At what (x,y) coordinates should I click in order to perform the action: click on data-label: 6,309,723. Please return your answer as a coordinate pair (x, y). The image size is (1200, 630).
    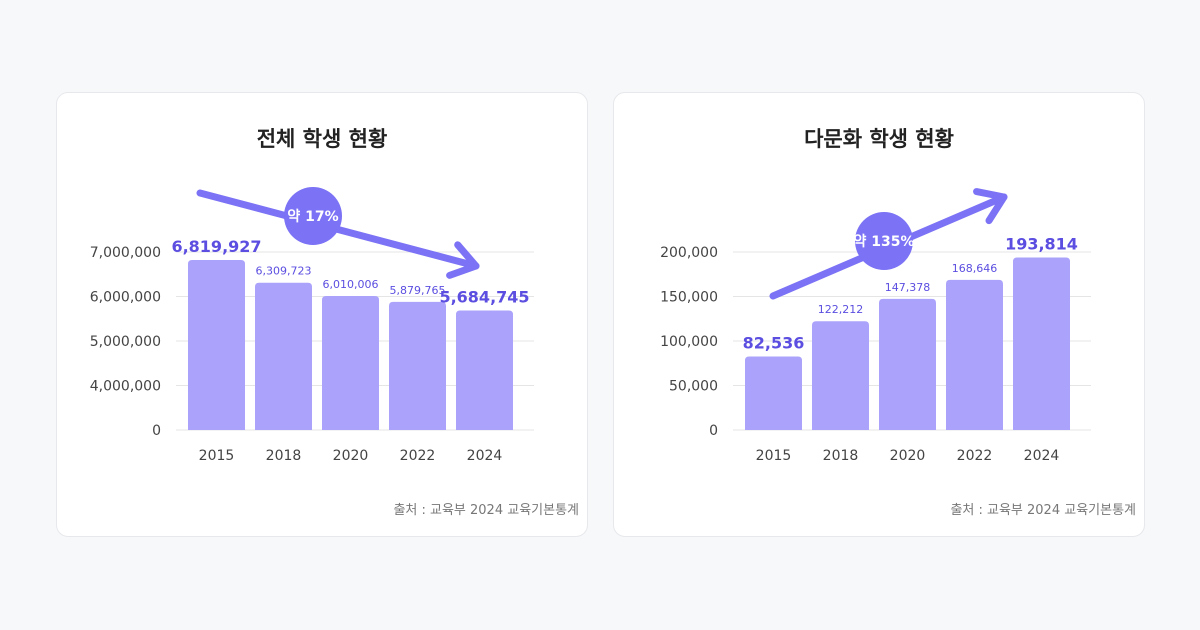
    Looking at the image, I should click on (284, 271).